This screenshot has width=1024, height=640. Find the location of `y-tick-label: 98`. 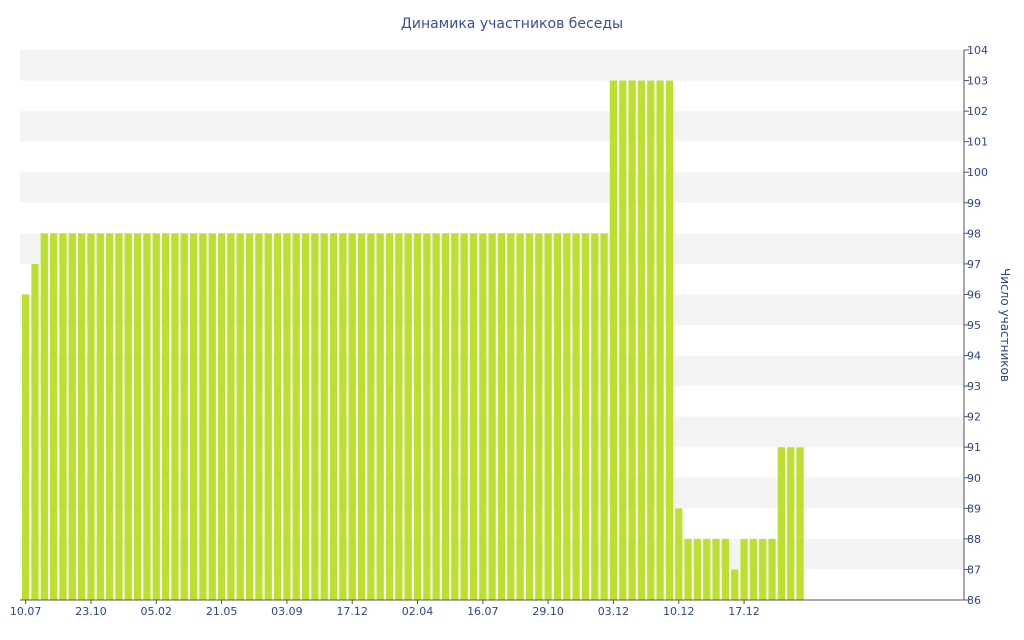

y-tick-label: 98 is located at coordinates (974, 233).